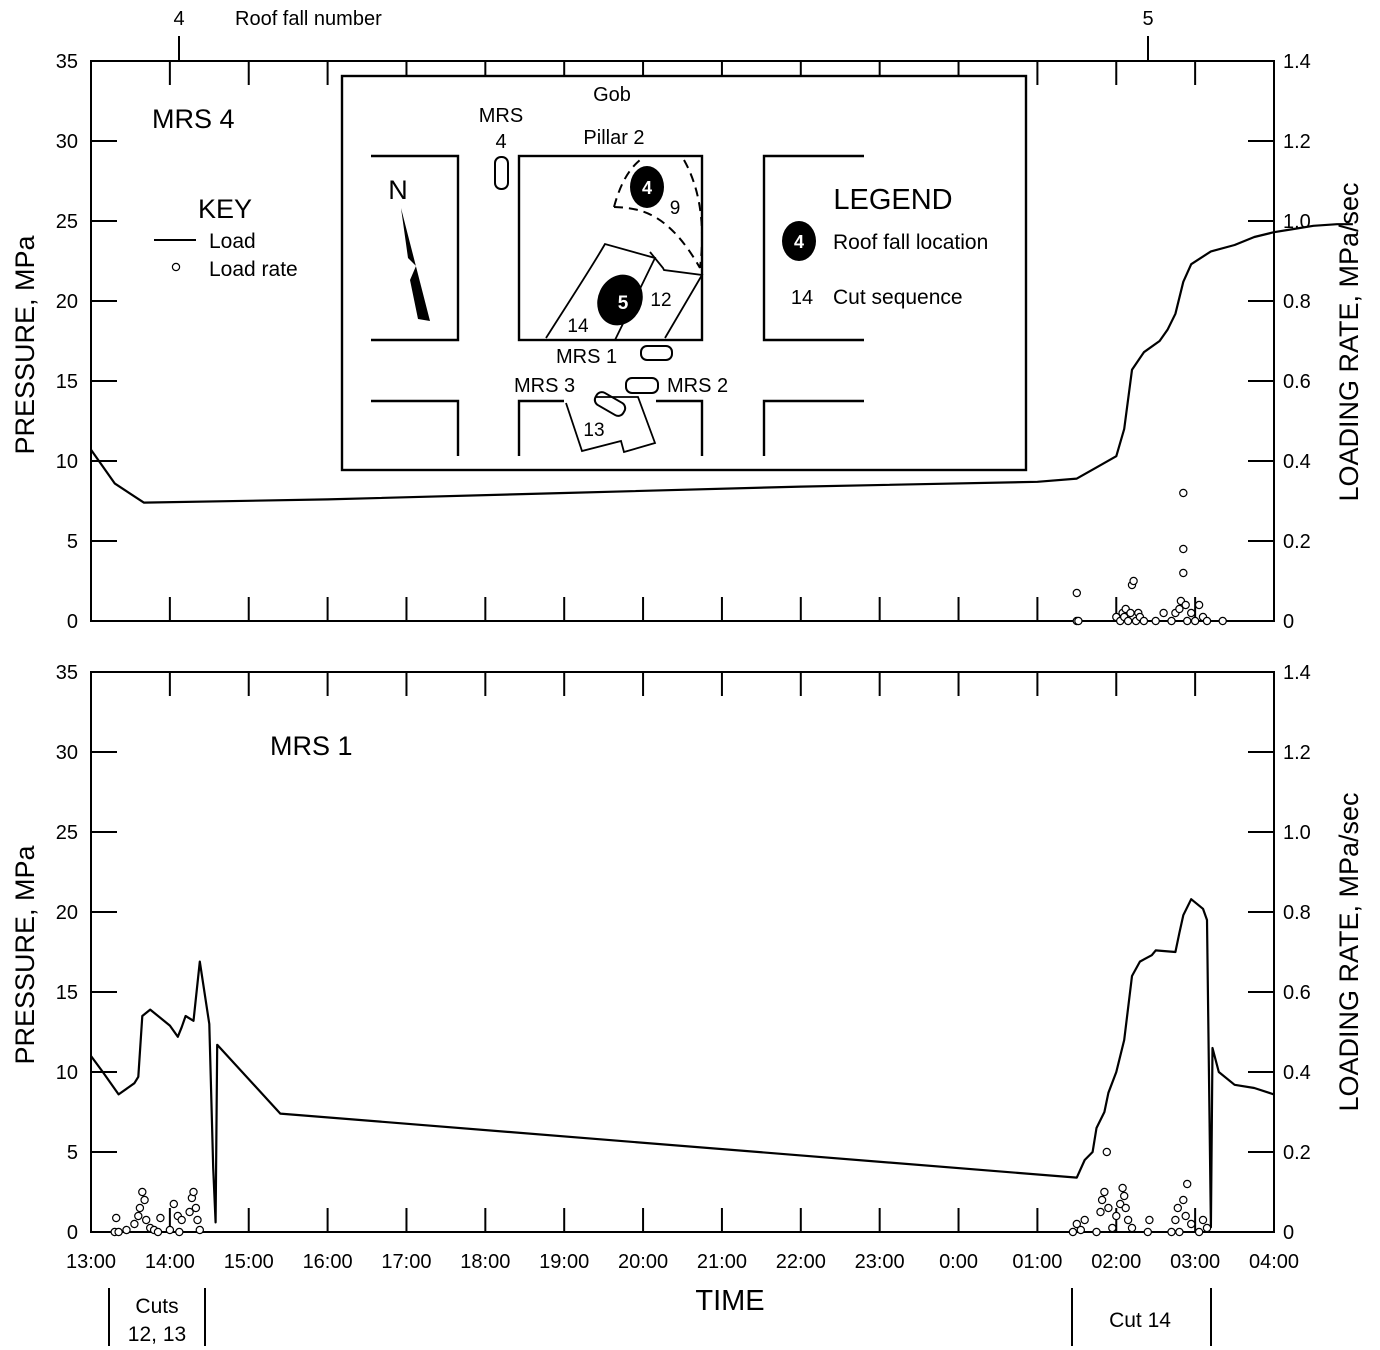  Describe the element at coordinates (179, 34) in the screenshot. I see `roof-fall-marker: 4` at that location.